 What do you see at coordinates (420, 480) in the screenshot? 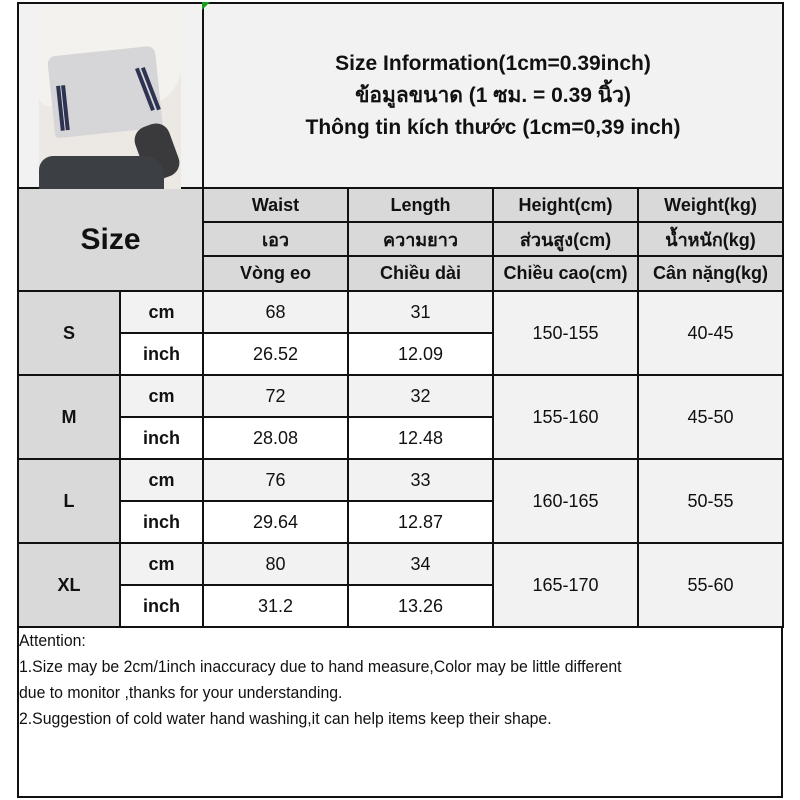
I see `length-cm: 33` at bounding box center [420, 480].